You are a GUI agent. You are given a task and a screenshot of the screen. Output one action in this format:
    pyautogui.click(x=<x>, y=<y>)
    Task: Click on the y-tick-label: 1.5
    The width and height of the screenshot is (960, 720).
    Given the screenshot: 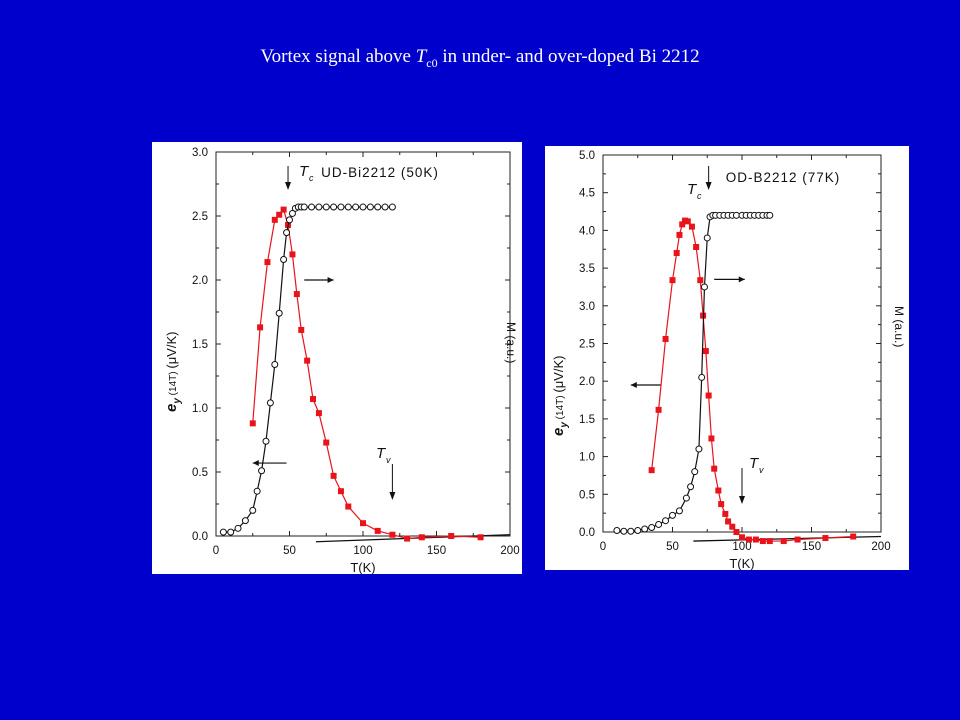 What is the action you would take?
    pyautogui.click(x=200, y=345)
    